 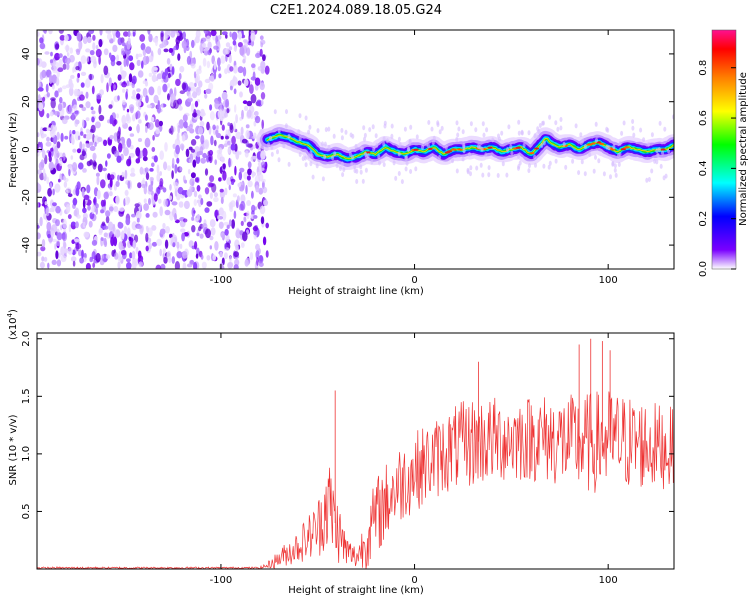 I want to click on trace-peak-spot, so click(x=627, y=147).